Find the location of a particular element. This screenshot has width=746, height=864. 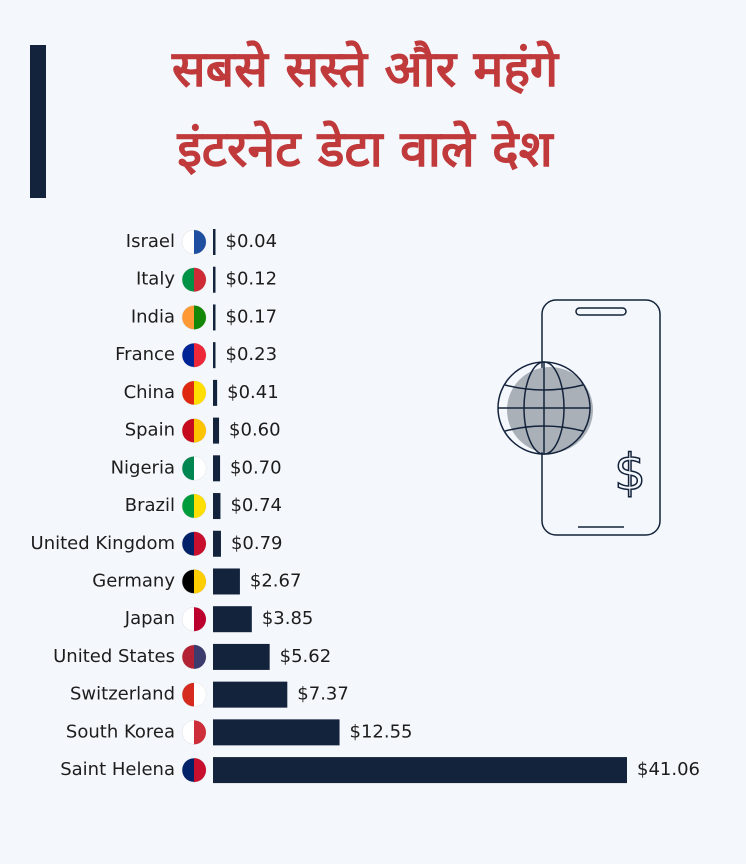

y-tick-label: South Korea is located at coordinates (120, 731).